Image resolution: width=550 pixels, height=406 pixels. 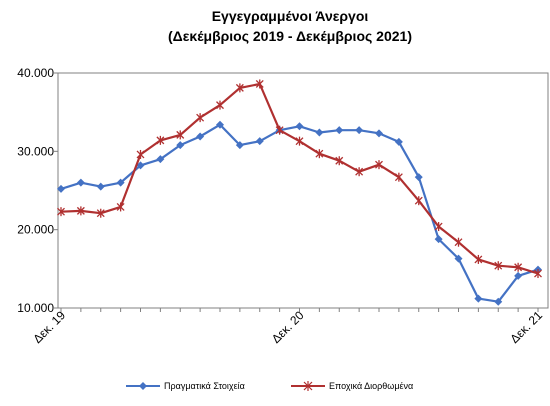 I want to click on y-tick-label: 30.000, so click(x=35, y=151).